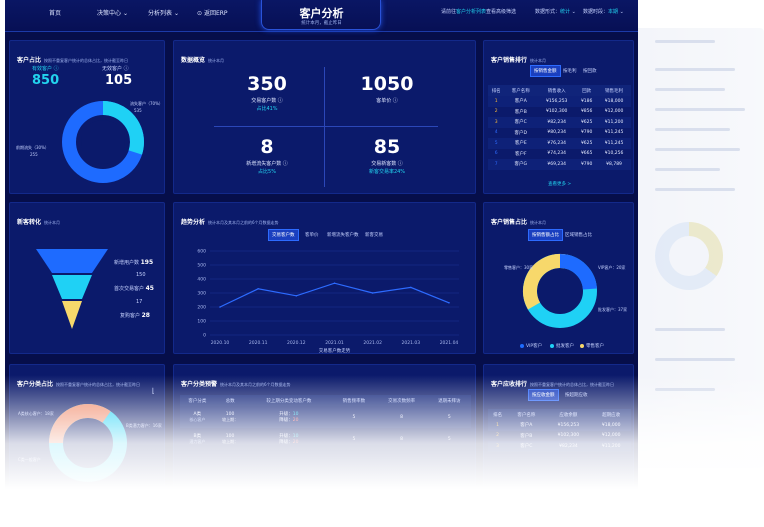  I want to click on funnel-stage-first-trade, so click(72, 287).